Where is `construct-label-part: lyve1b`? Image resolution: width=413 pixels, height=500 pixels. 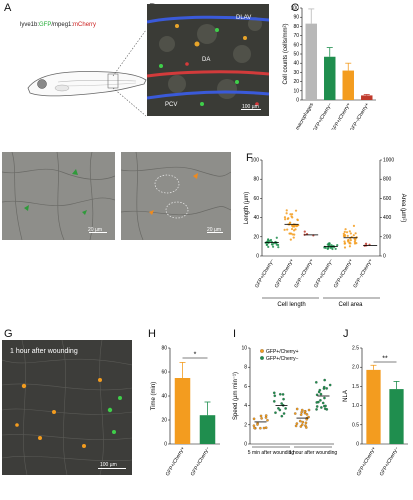
construct-label-part: lyve1b is located at coordinates (29, 25).